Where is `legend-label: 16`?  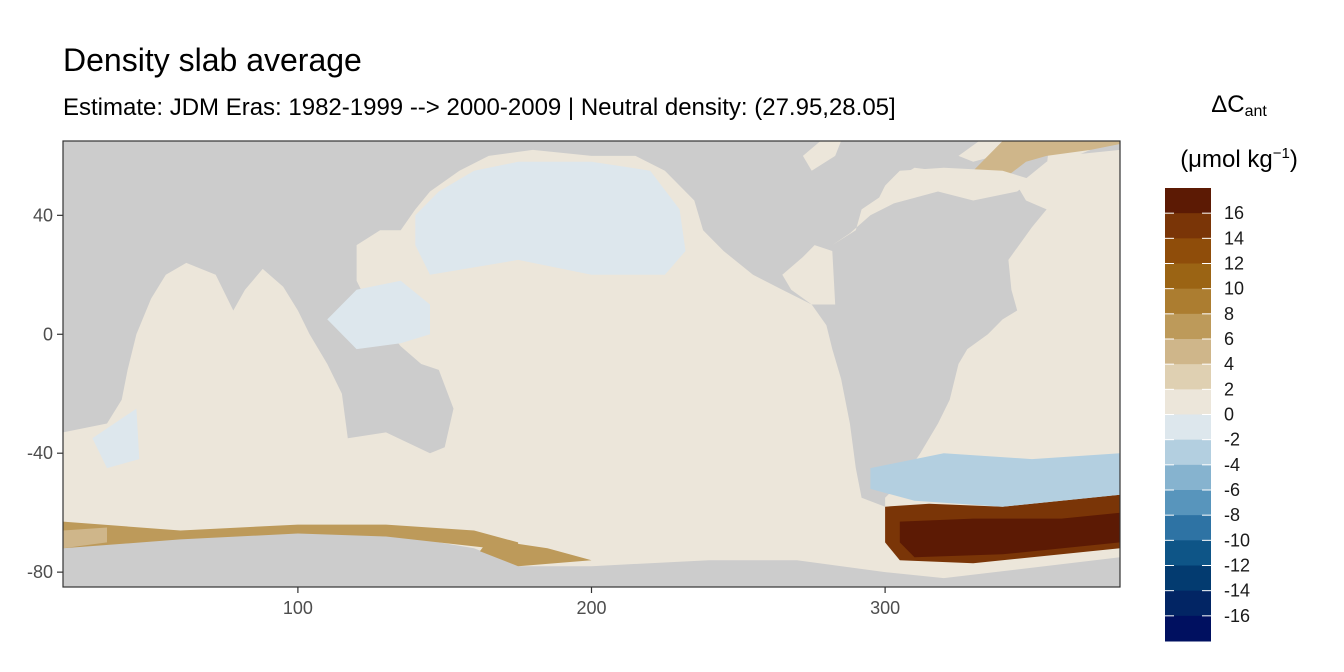 legend-label: 16 is located at coordinates (1234, 213).